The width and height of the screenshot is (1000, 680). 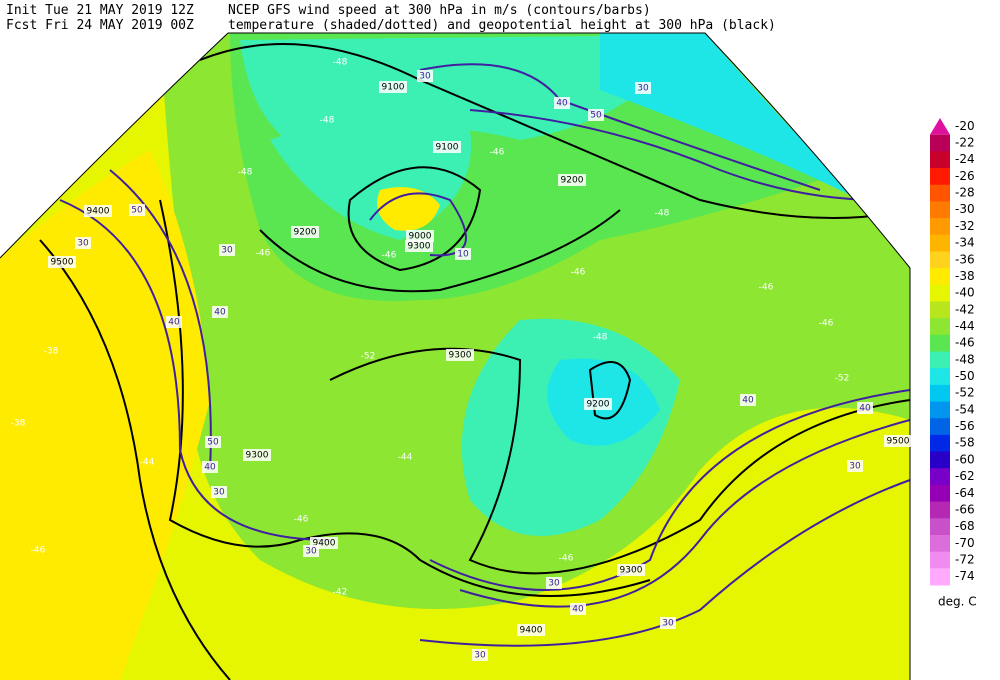 I want to click on map-label: -52, so click(x=842, y=379).